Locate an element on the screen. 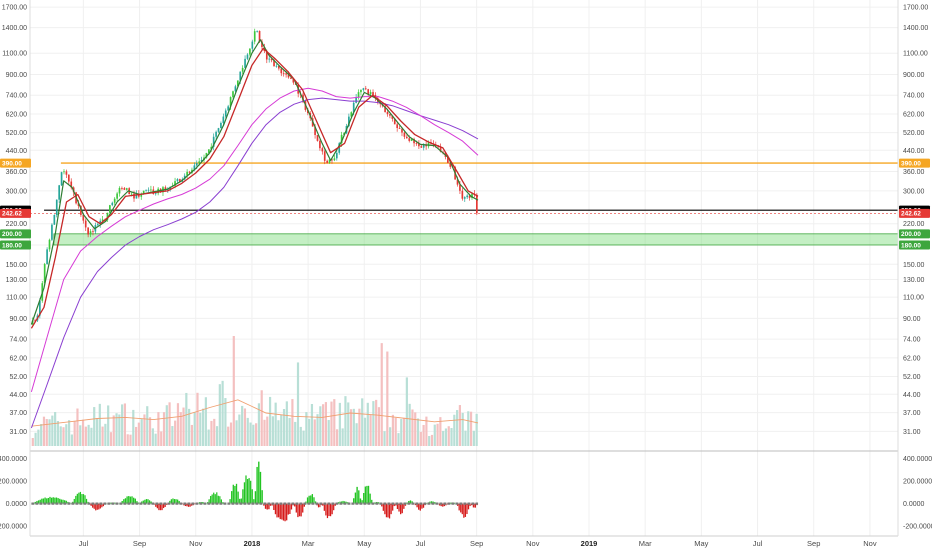  x-tick-label: Mar is located at coordinates (308, 543).